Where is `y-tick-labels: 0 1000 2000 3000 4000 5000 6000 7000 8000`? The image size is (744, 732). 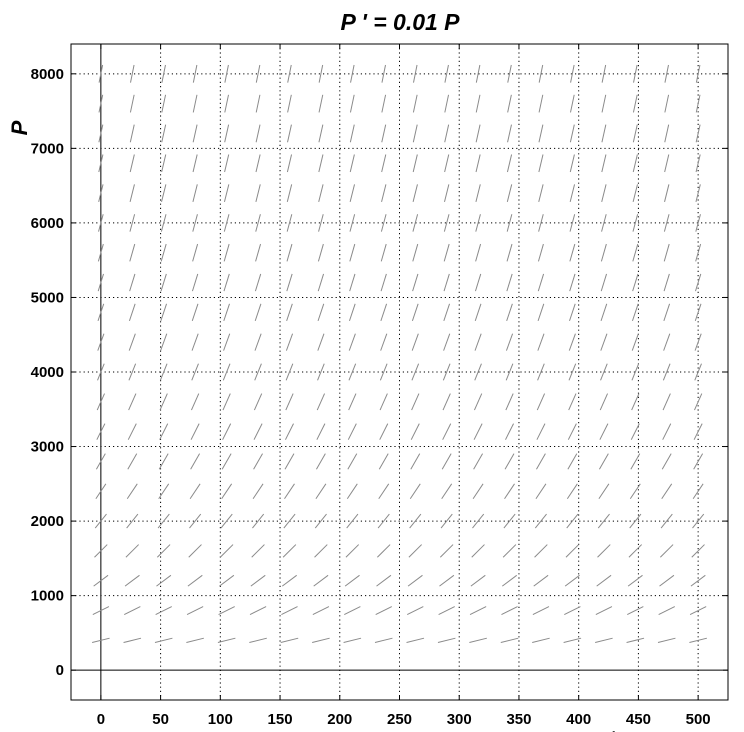 y-tick-labels: 0 1000 2000 3000 4000 5000 6000 7000 8000 is located at coordinates (47, 372).